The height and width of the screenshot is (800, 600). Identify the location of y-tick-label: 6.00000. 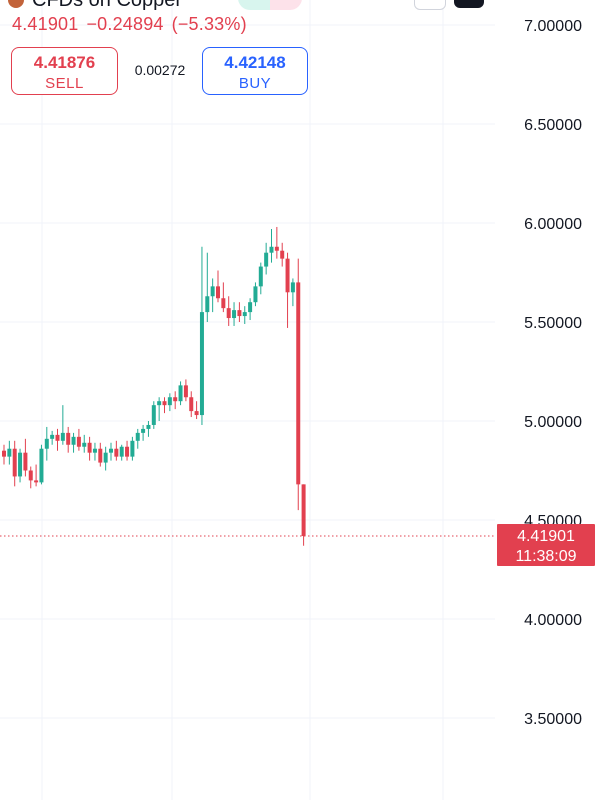
(553, 224).